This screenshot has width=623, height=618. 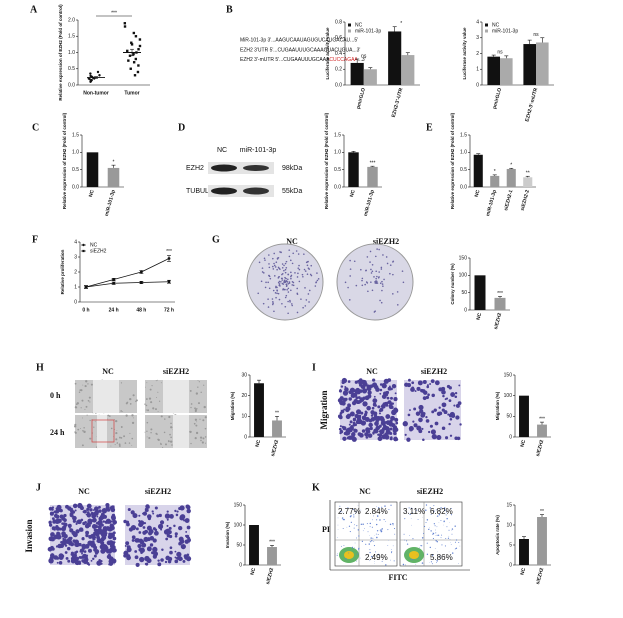 I want to click on column-label: siEZH2, so click(x=158, y=491).